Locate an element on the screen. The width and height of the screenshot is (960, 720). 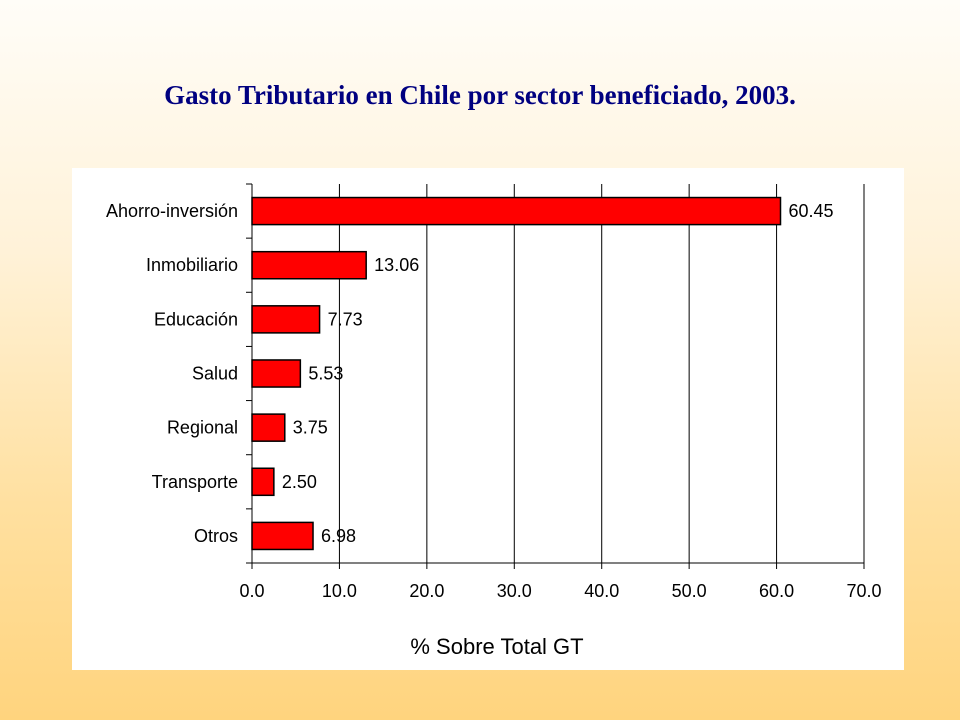
category-label: Transporte is located at coordinates (195, 482).